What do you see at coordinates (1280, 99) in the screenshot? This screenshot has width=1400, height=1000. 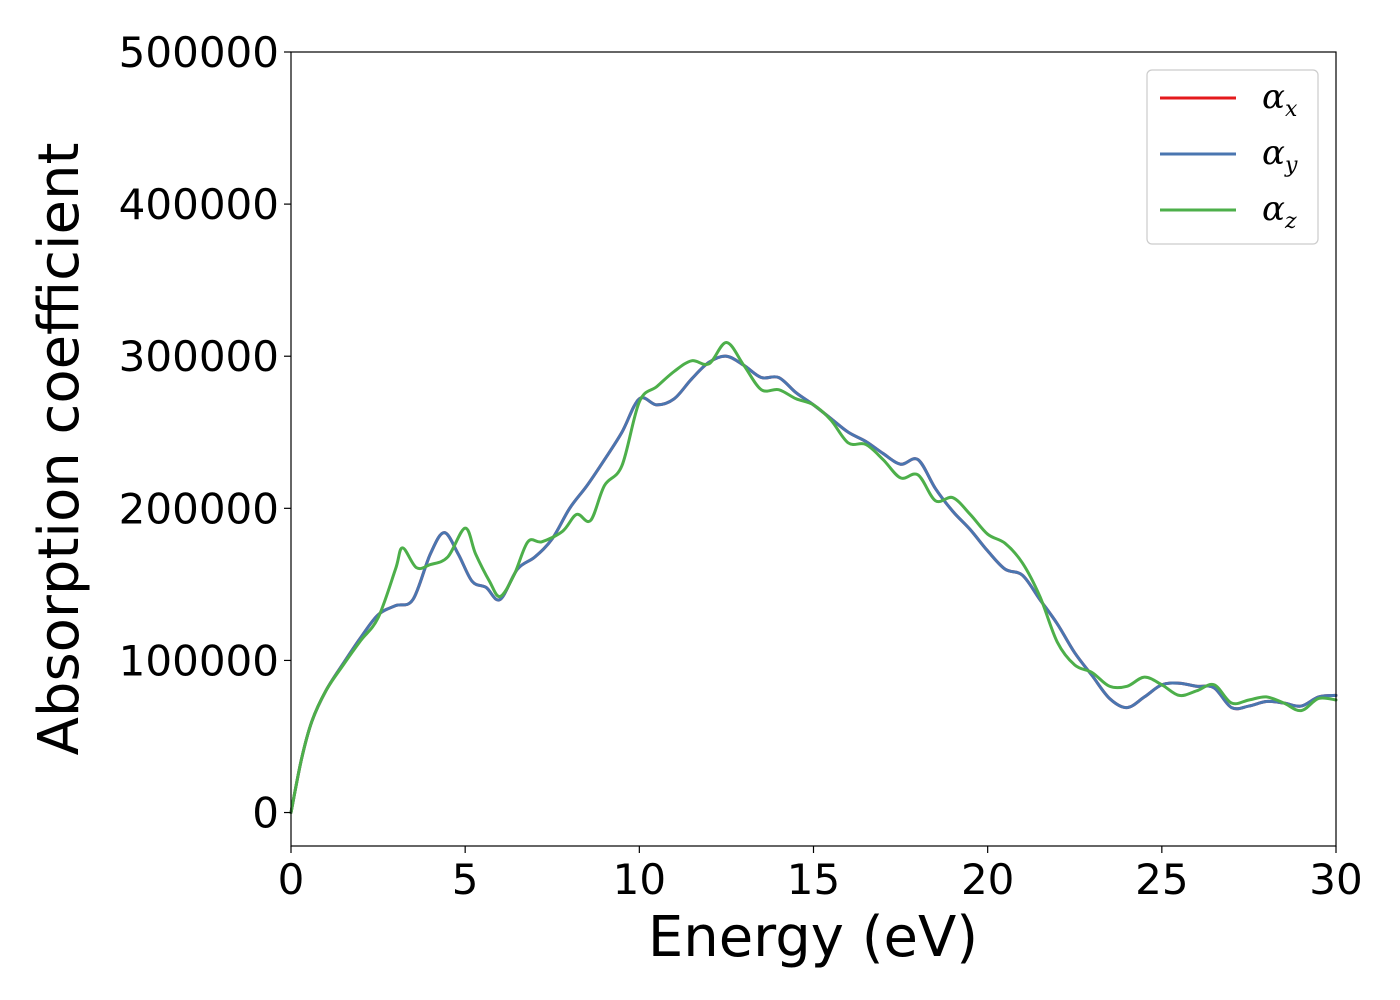 I see `legend-label-x: αx` at bounding box center [1280, 99].